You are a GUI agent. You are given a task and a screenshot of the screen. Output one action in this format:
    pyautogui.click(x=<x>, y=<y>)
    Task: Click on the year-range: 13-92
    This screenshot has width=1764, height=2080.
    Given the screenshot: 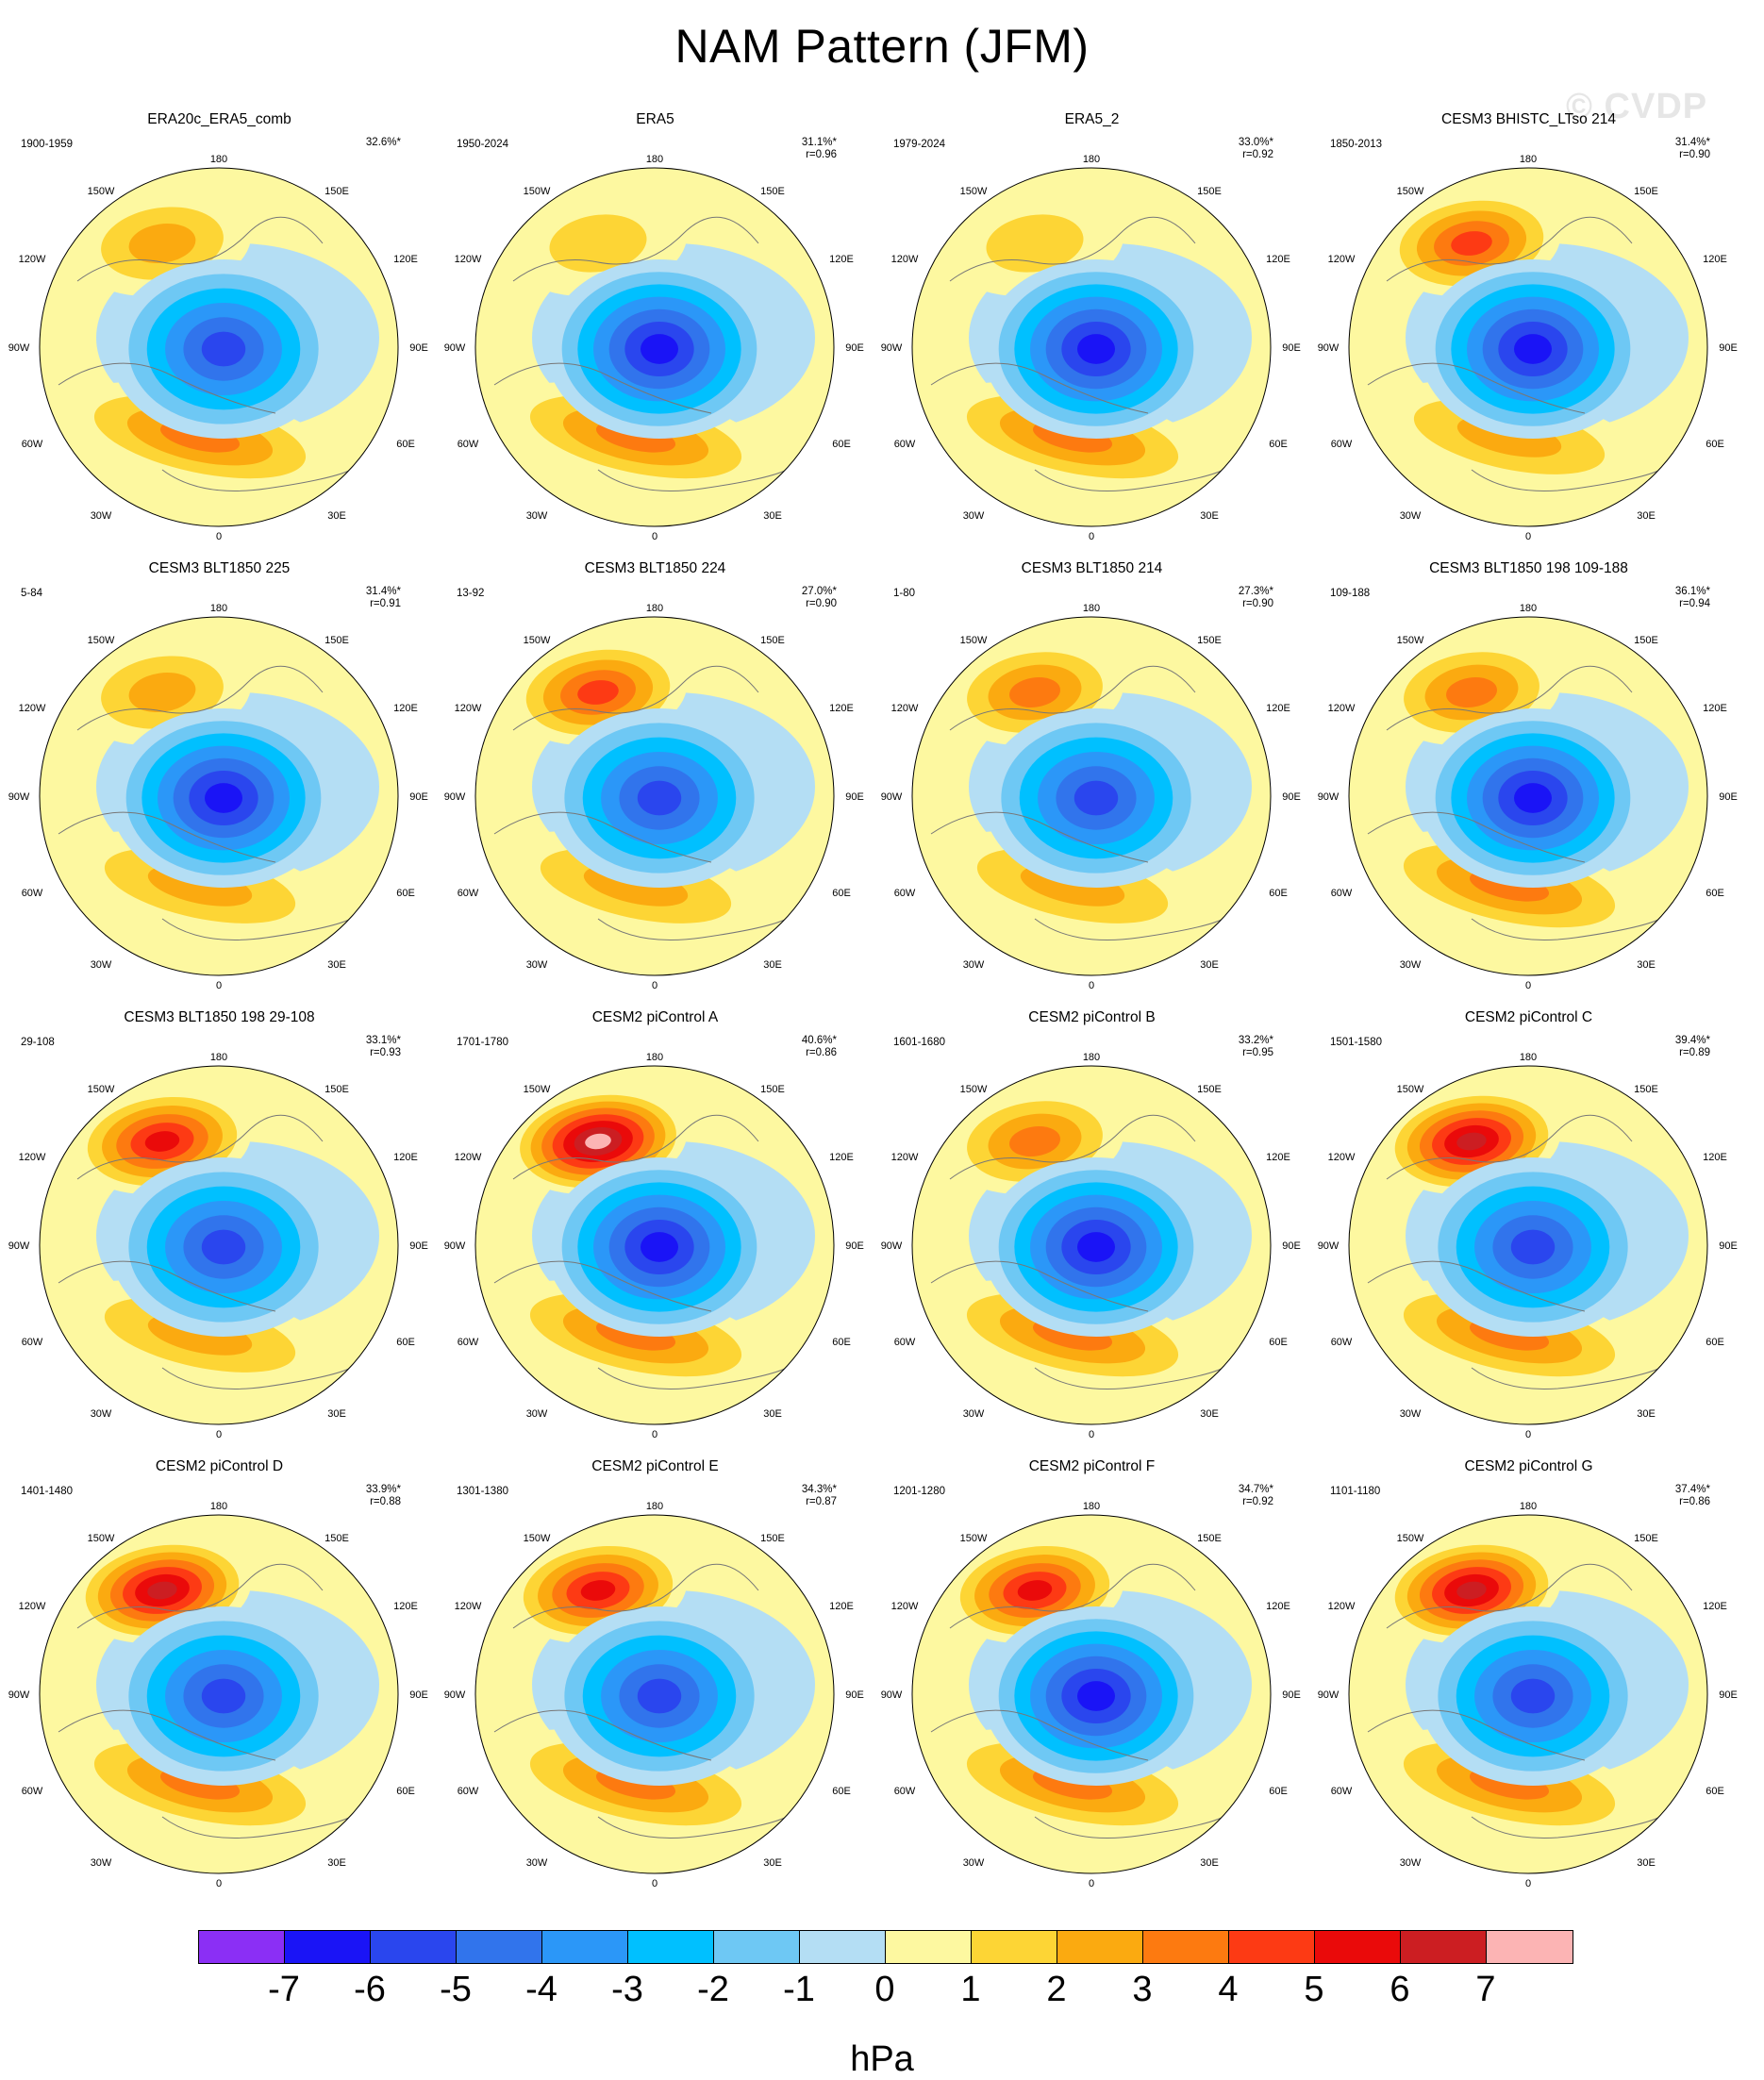 What is the action you would take?
    pyautogui.click(x=471, y=593)
    